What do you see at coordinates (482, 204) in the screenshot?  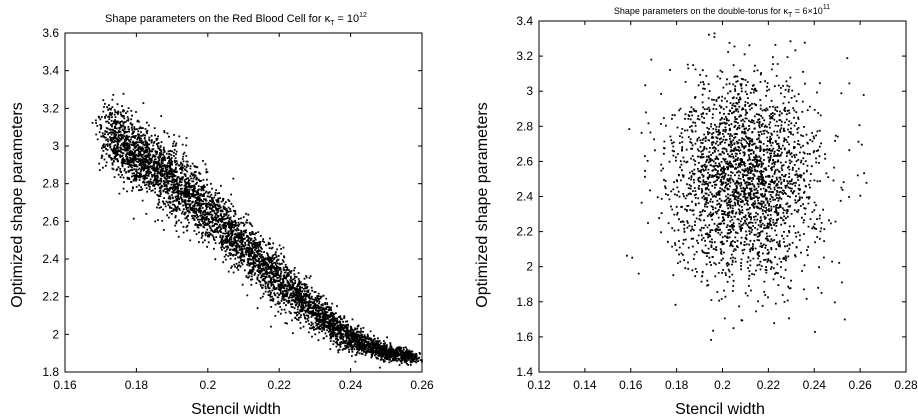 I see `right-y-axis-label: Optimized shape parameters` at bounding box center [482, 204].